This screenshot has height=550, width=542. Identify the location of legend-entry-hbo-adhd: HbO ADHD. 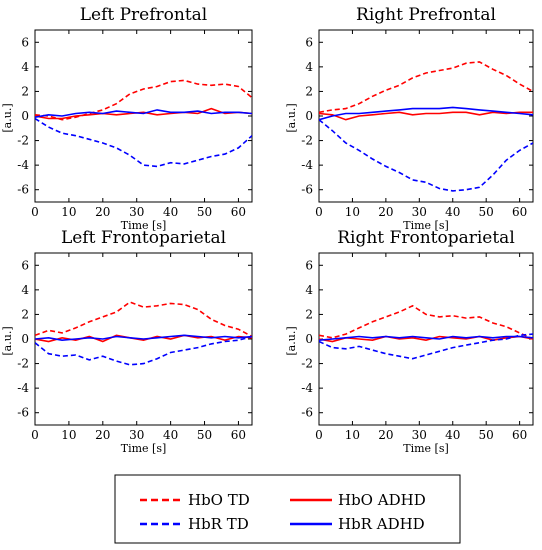
(358, 500).